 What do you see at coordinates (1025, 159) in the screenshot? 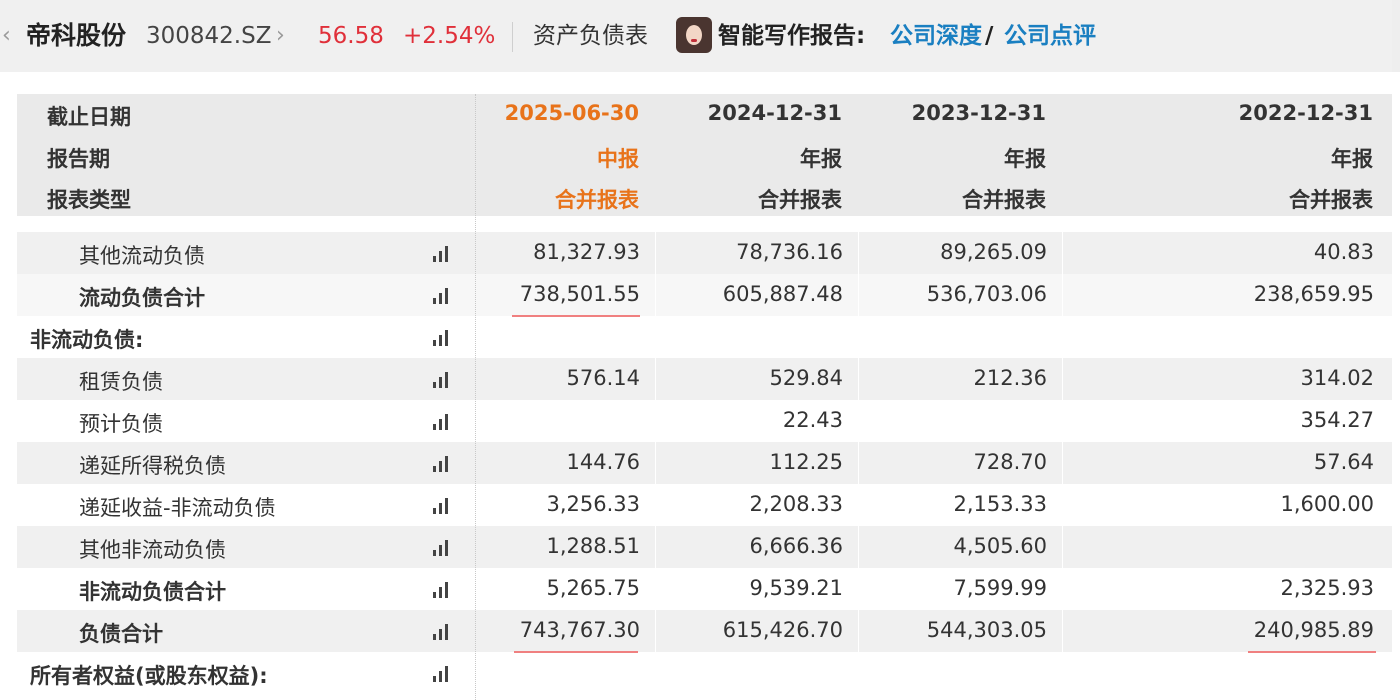
I see `column-period-3: 年报` at bounding box center [1025, 159].